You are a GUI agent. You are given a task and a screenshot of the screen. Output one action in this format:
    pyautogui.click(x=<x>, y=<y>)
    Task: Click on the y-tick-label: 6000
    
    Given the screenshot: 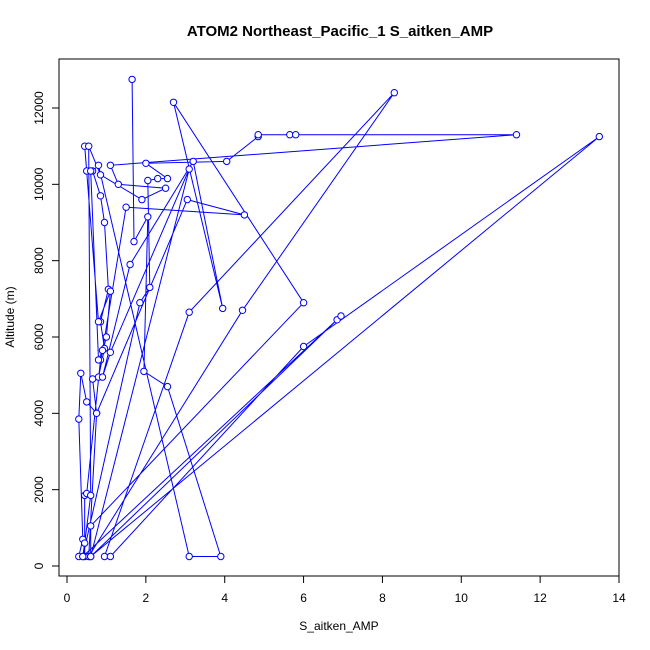 What is the action you would take?
    pyautogui.click(x=39, y=336)
    